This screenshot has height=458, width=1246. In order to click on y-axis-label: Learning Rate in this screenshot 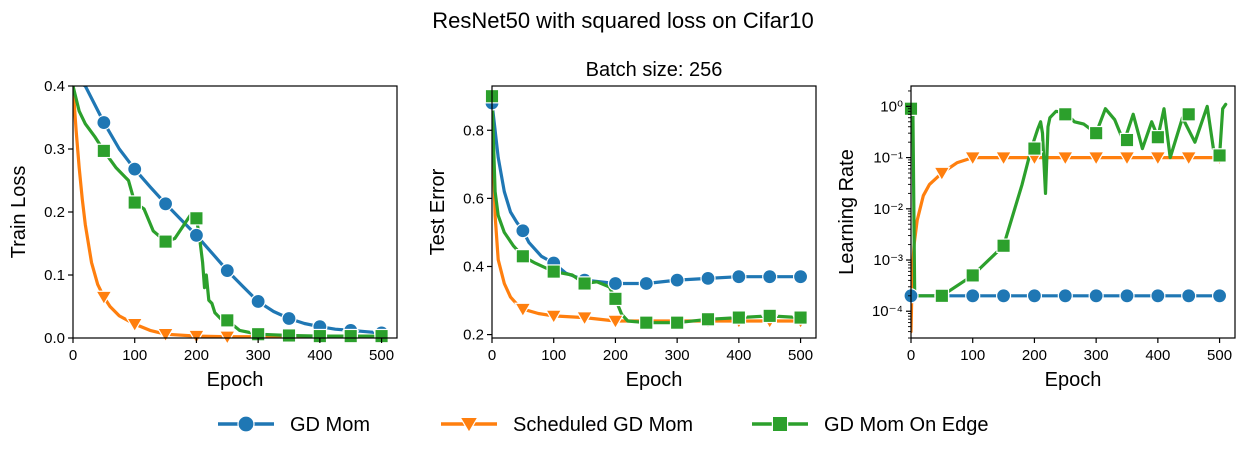, I will do `click(847, 212)`.